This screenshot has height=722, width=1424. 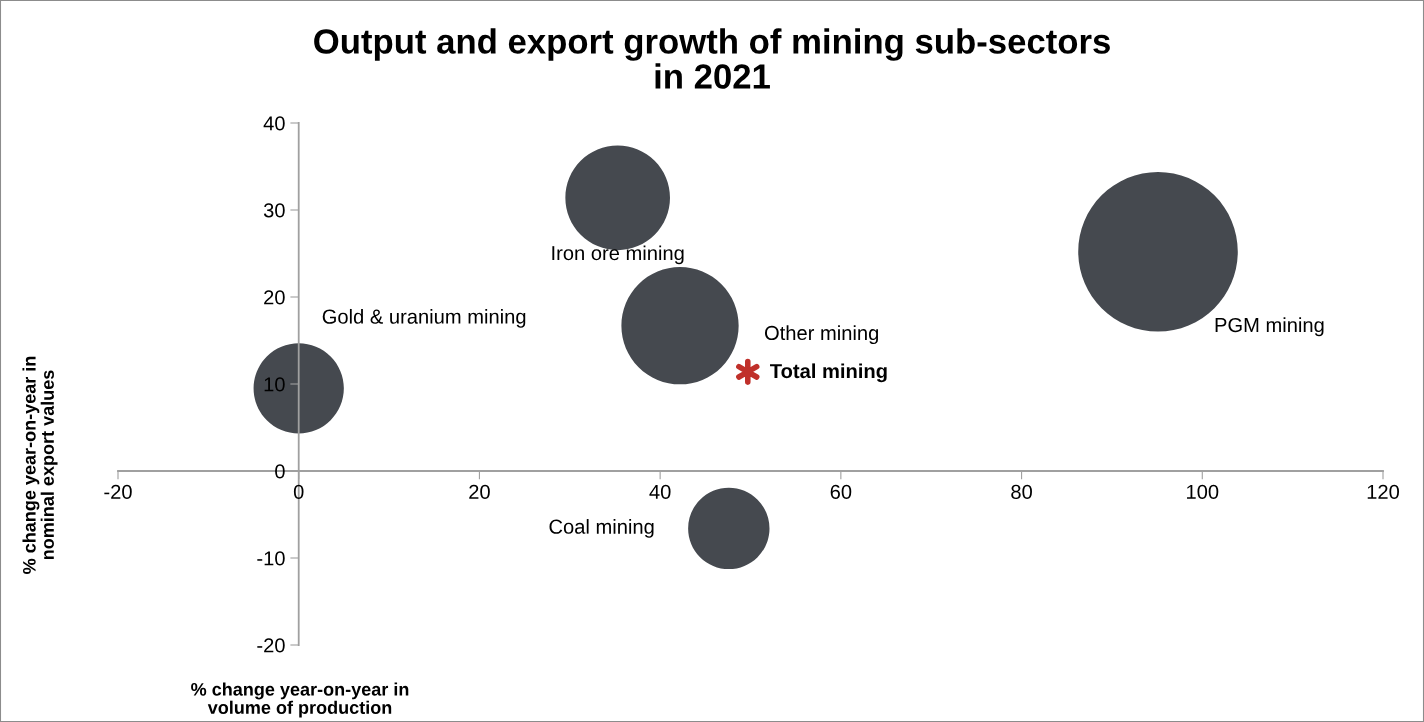 What do you see at coordinates (1383, 491) in the screenshot?
I see `x-tick-label: 120` at bounding box center [1383, 491].